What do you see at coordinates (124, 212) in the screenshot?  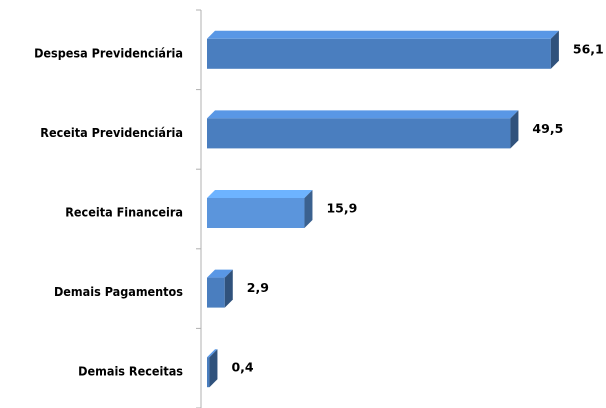 I see `category-label: Receita Financeira` at bounding box center [124, 212].